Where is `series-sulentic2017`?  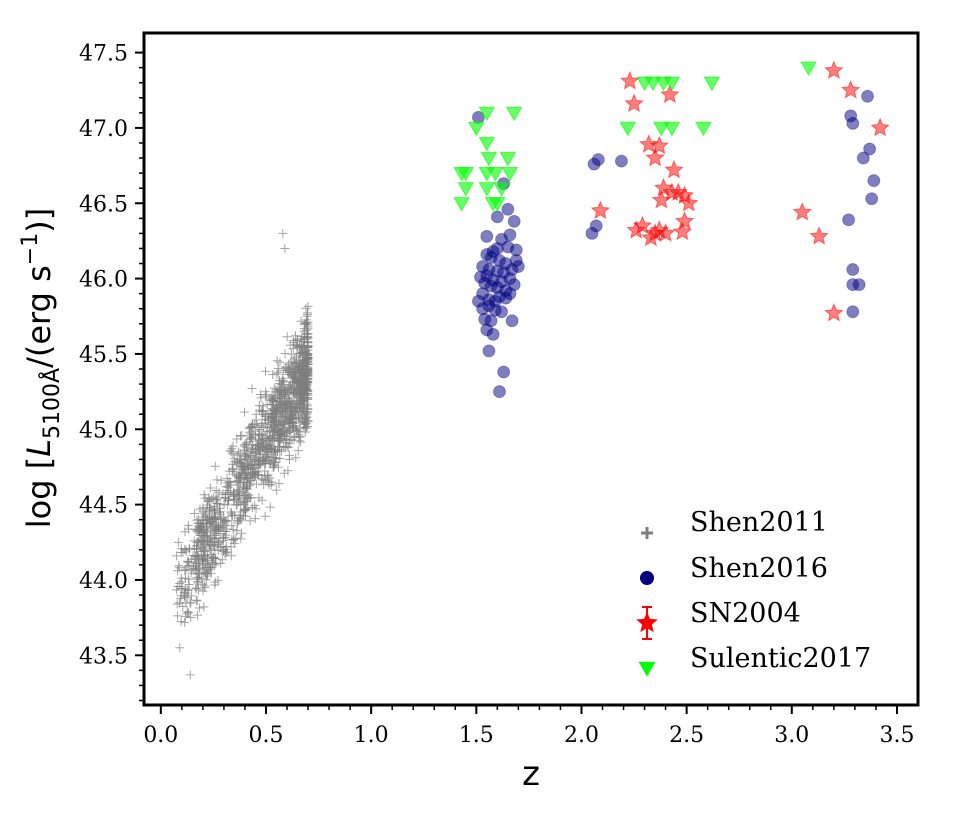 series-sulentic2017 is located at coordinates (635, 136).